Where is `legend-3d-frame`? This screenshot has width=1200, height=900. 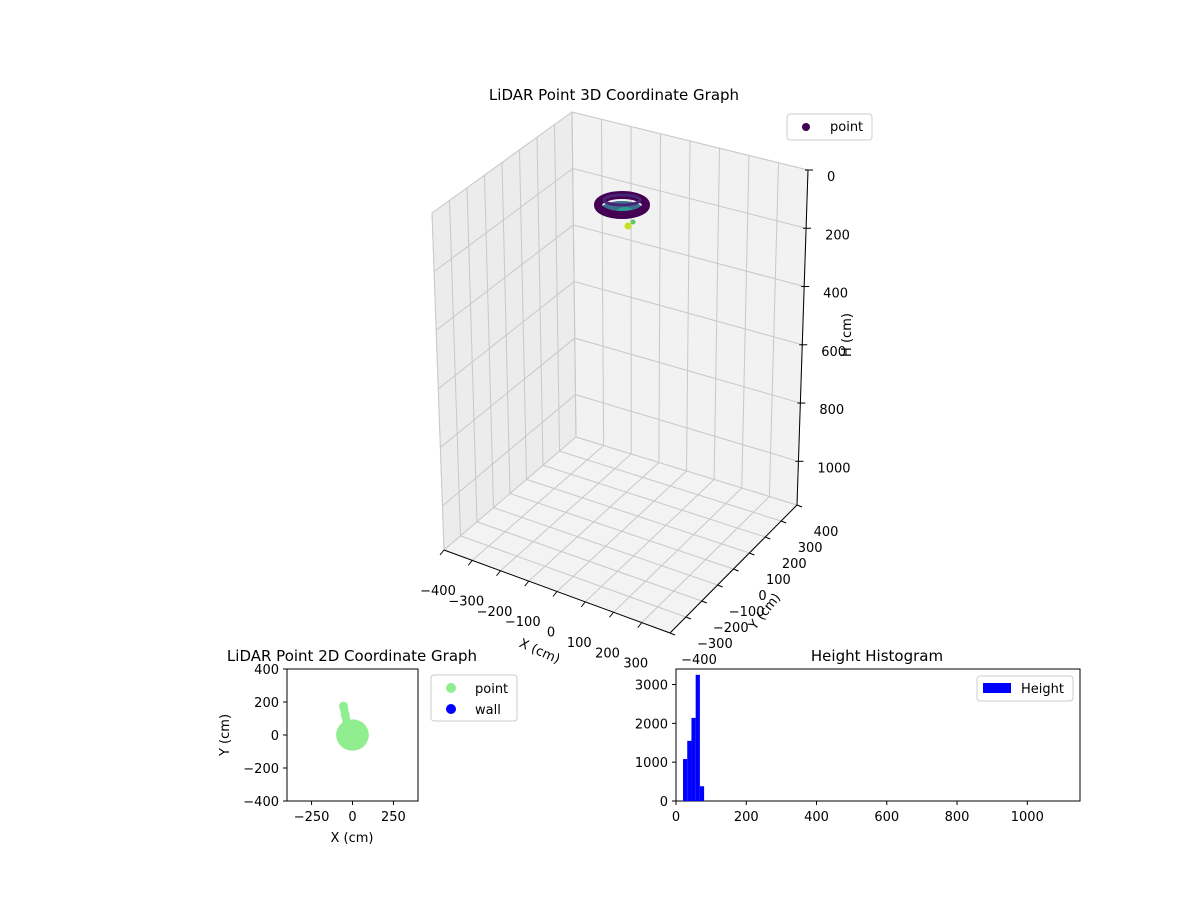 legend-3d-frame is located at coordinates (829, 127).